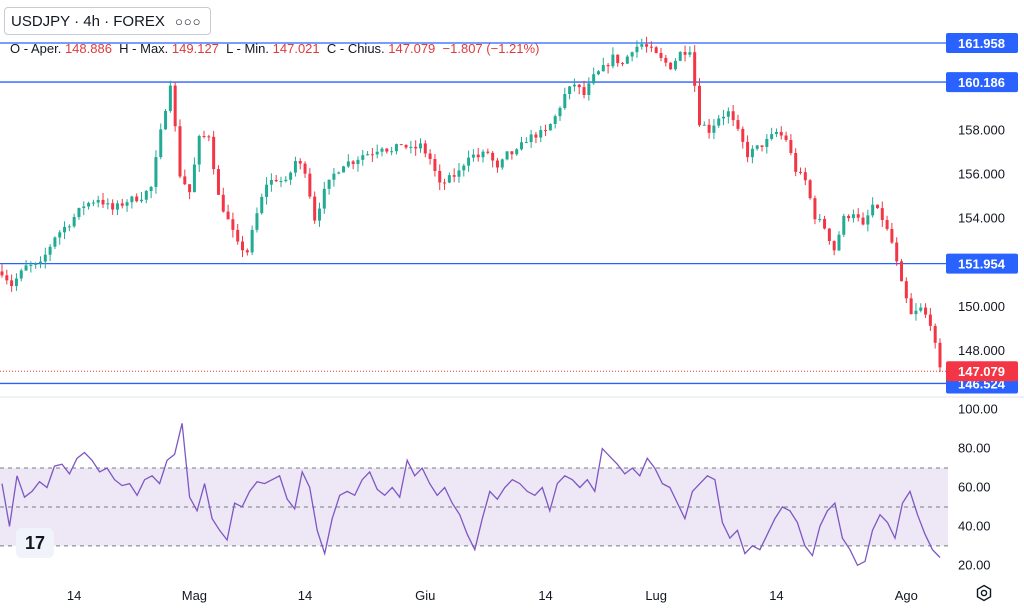 The width and height of the screenshot is (1024, 612). I want to click on tradingview-logo-icon: 17, so click(35, 543).